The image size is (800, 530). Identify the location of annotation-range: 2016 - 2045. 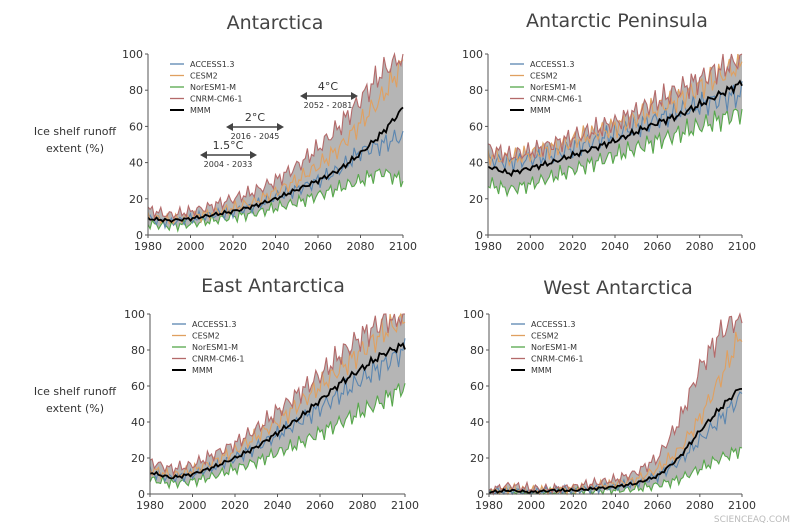
(255, 136).